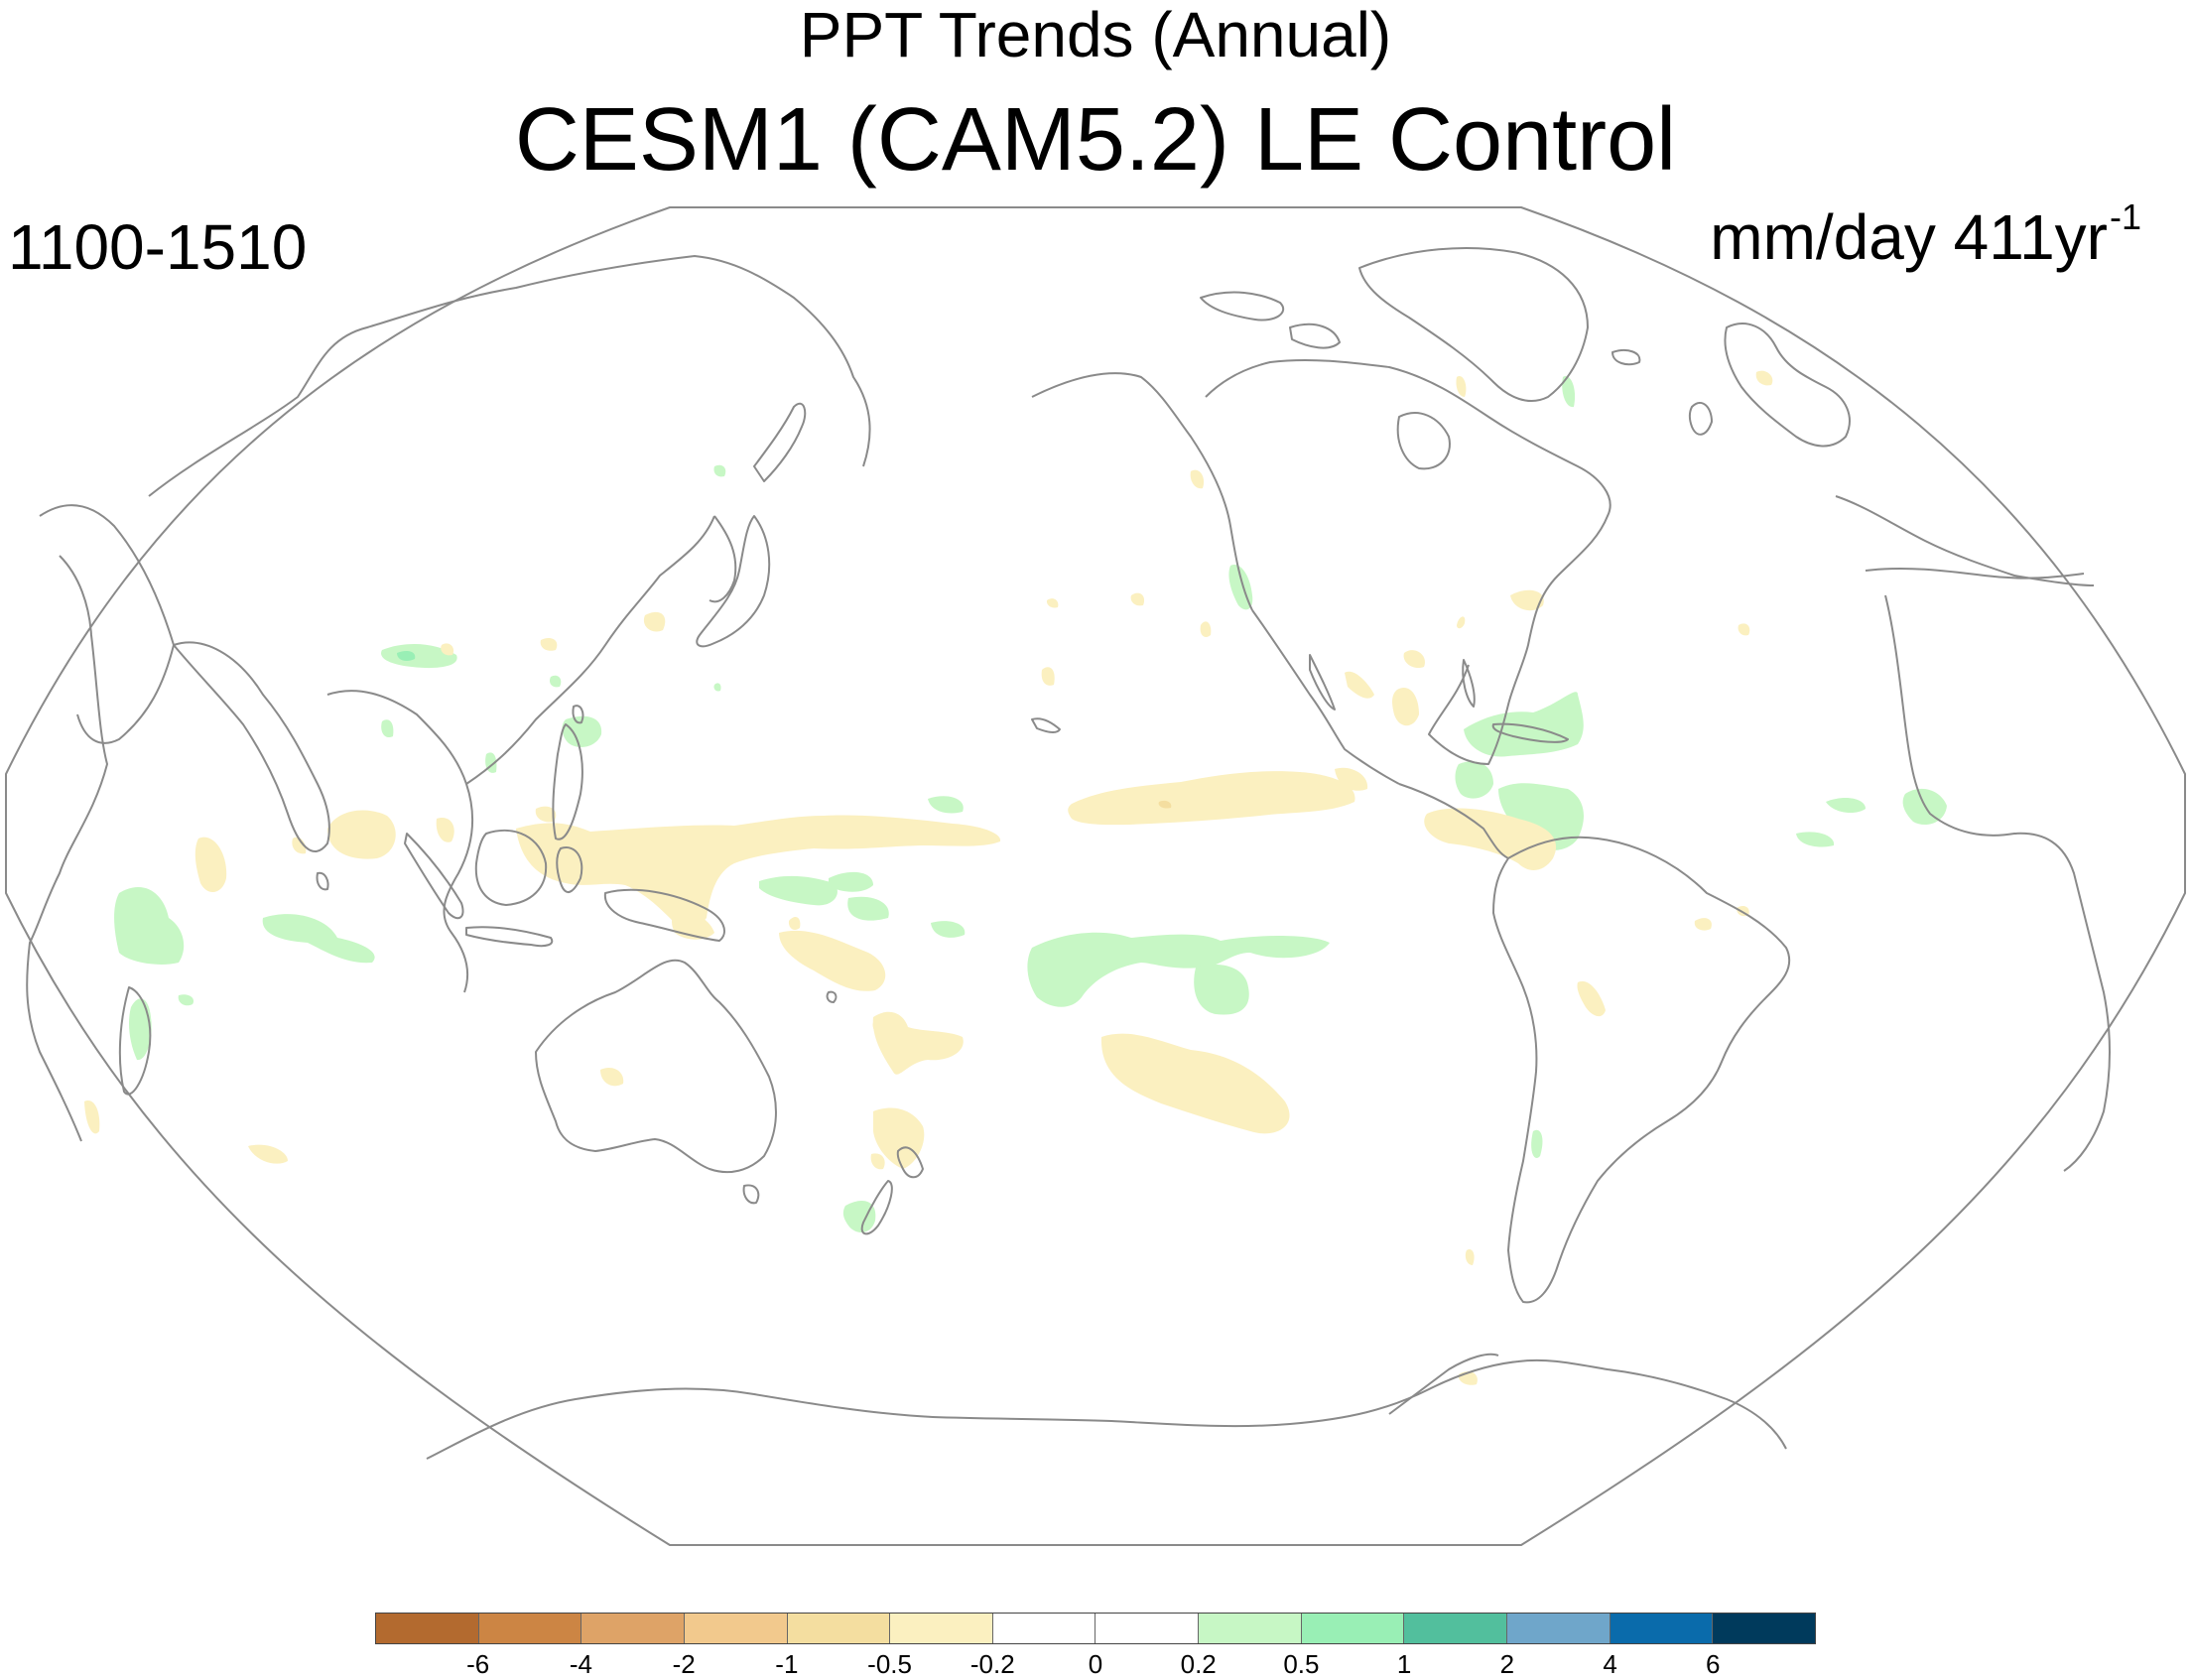 The height and width of the screenshot is (1680, 2191). What do you see at coordinates (1530, 732) in the screenshot?
I see `coastline-cuba` at bounding box center [1530, 732].